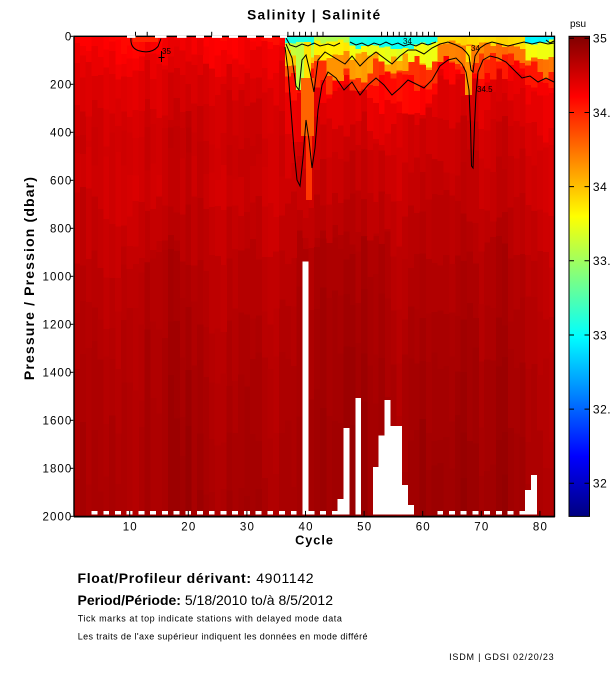 Image resolution: width=611 pixels, height=680 pixels. Describe the element at coordinates (29, 278) in the screenshot. I see `svg-text: Pressure / Pression (dbar)` at that location.